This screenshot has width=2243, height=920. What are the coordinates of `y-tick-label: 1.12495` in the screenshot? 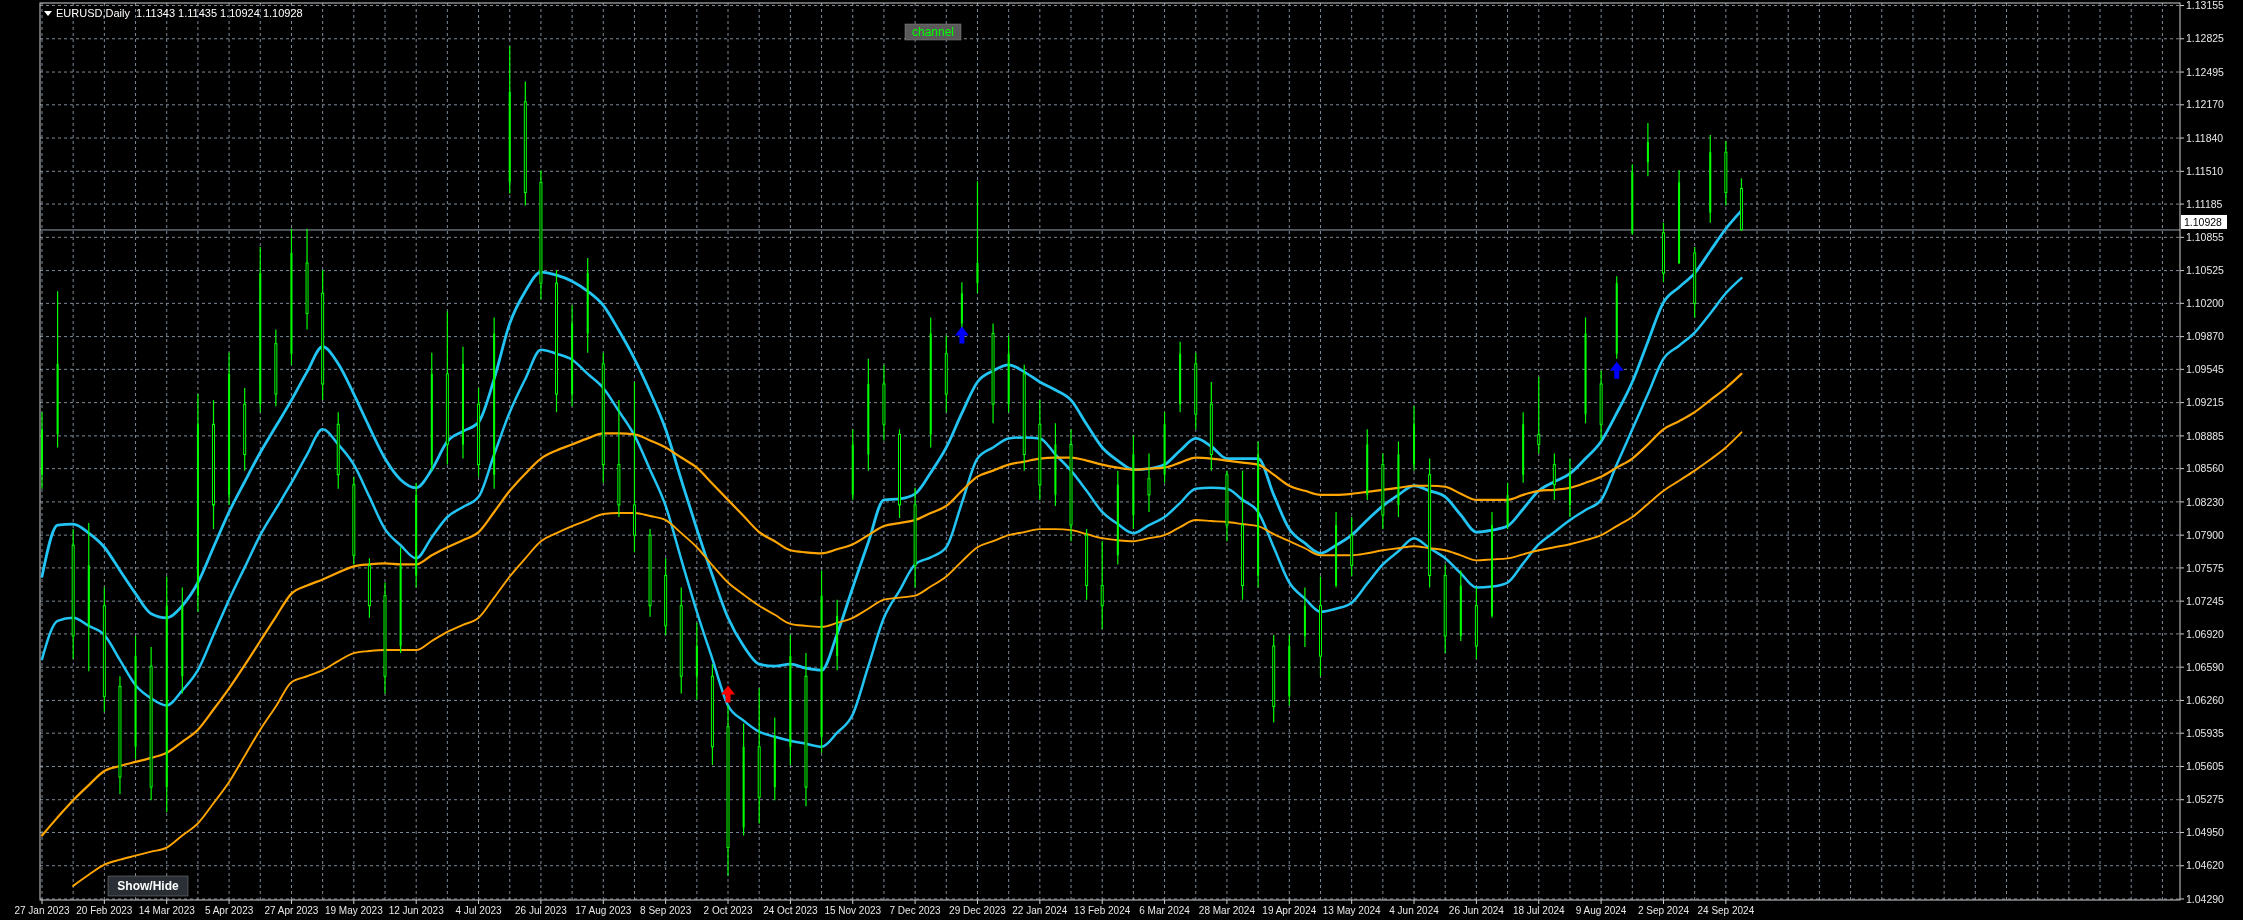 It's located at (2205, 71).